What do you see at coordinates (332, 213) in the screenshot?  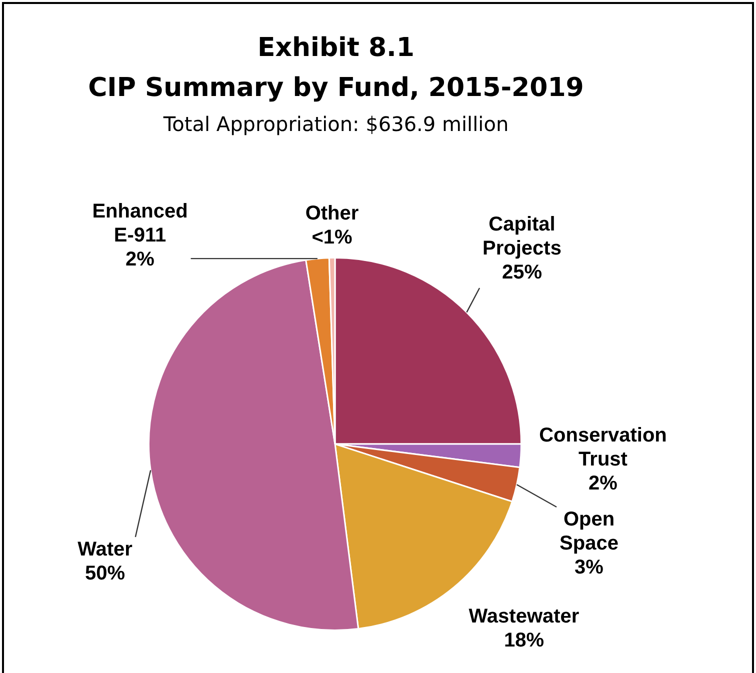 I see `slice-label: Other` at bounding box center [332, 213].